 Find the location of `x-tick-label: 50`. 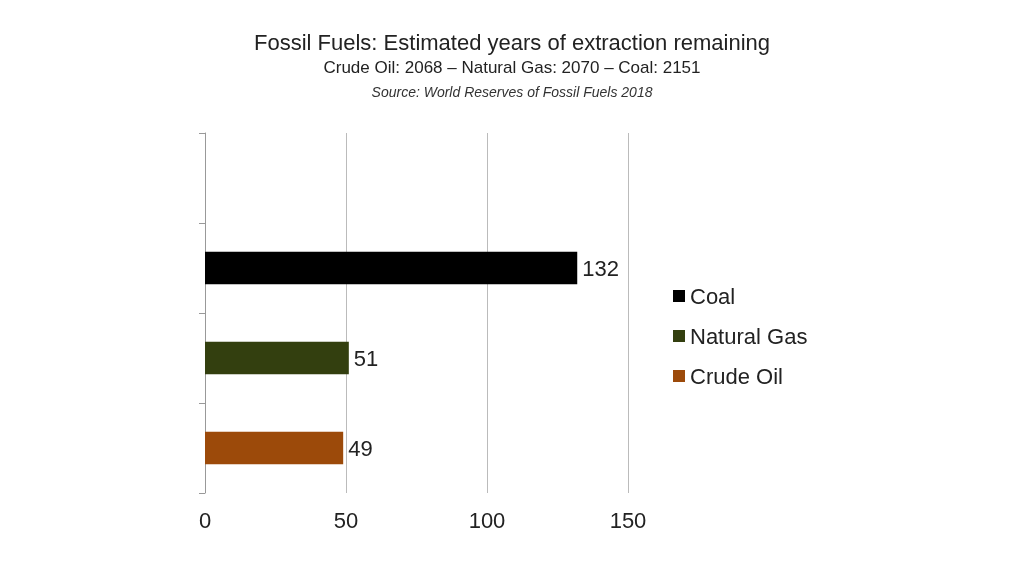

x-tick-label: 50 is located at coordinates (346, 520).